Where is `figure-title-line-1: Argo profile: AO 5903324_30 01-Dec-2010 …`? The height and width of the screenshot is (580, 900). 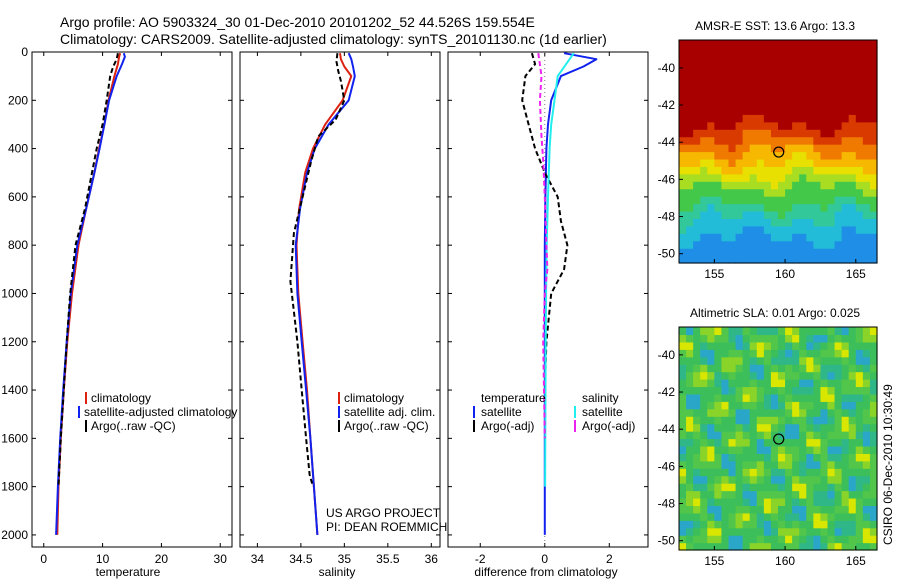
figure-title-line-1: Argo profile: AO 5903324_30 01-Dec-2010 … is located at coordinates (297, 22).